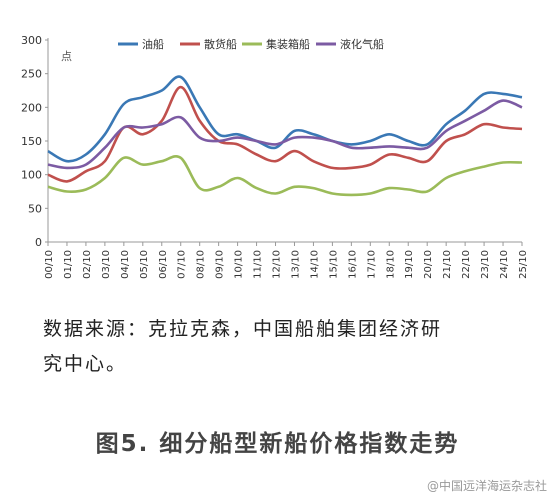  What do you see at coordinates (409, 264) in the screenshot?
I see `x-tick-label: 19/10` at bounding box center [409, 264].